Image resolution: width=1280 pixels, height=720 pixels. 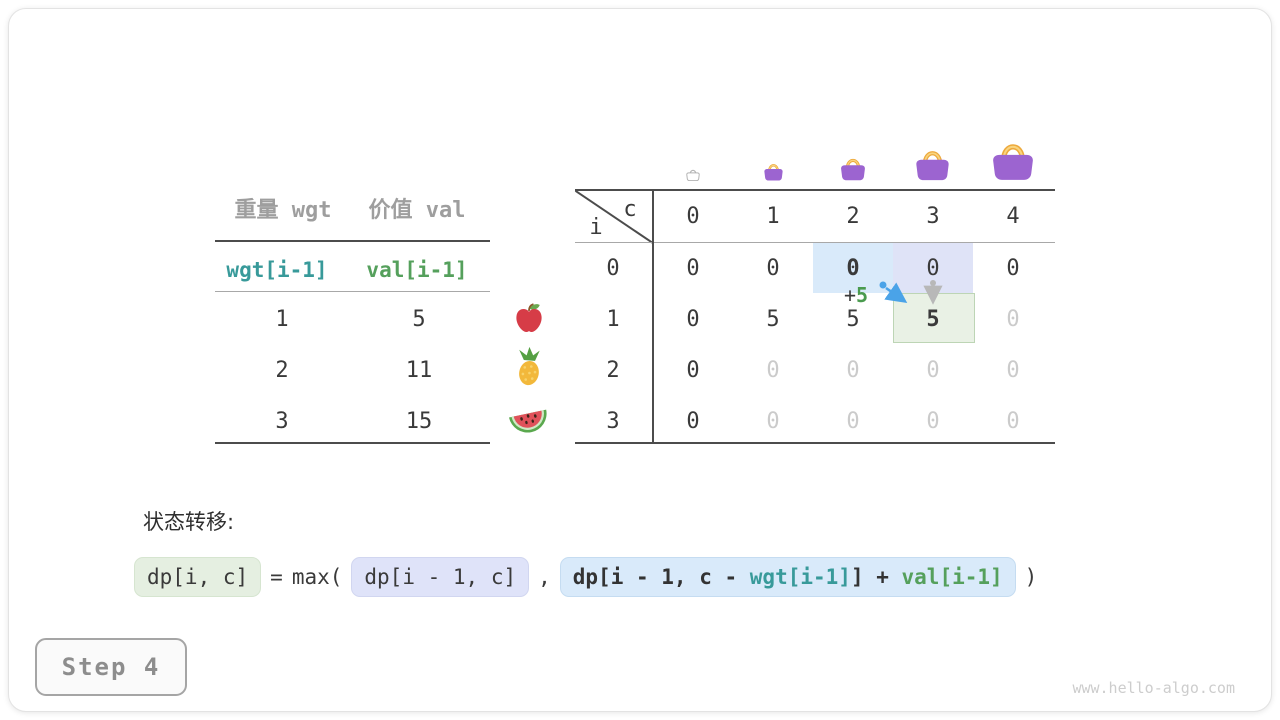 I want to click on dp-col-label: 3, so click(x=933, y=216).